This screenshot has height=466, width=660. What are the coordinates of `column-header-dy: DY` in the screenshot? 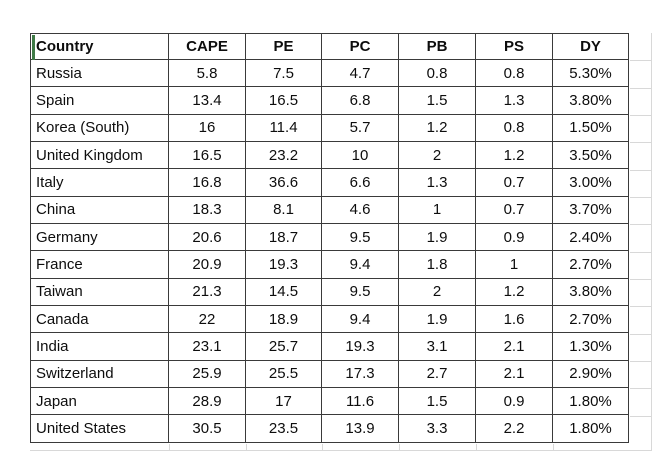 It's located at (590, 46).